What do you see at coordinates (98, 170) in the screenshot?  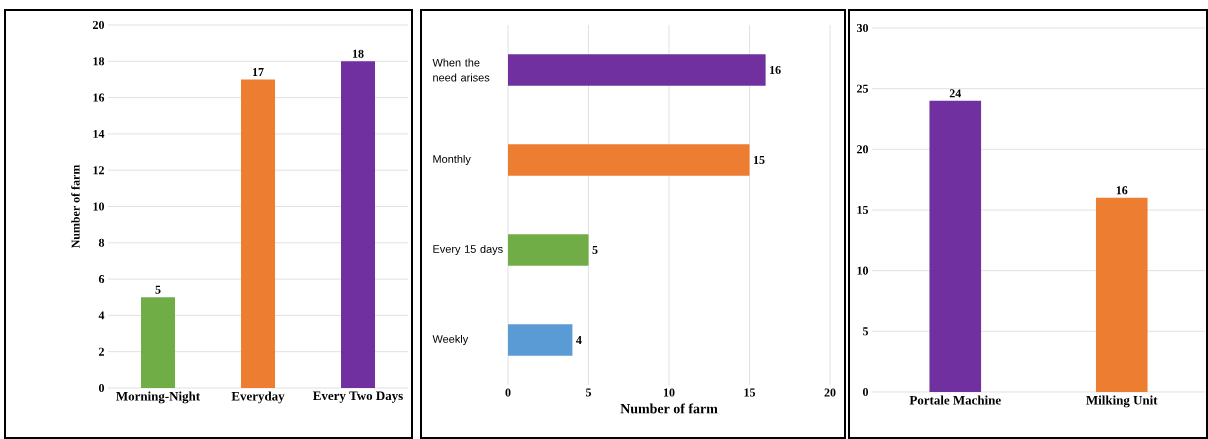 I see `y-tick-label: 12` at bounding box center [98, 170].